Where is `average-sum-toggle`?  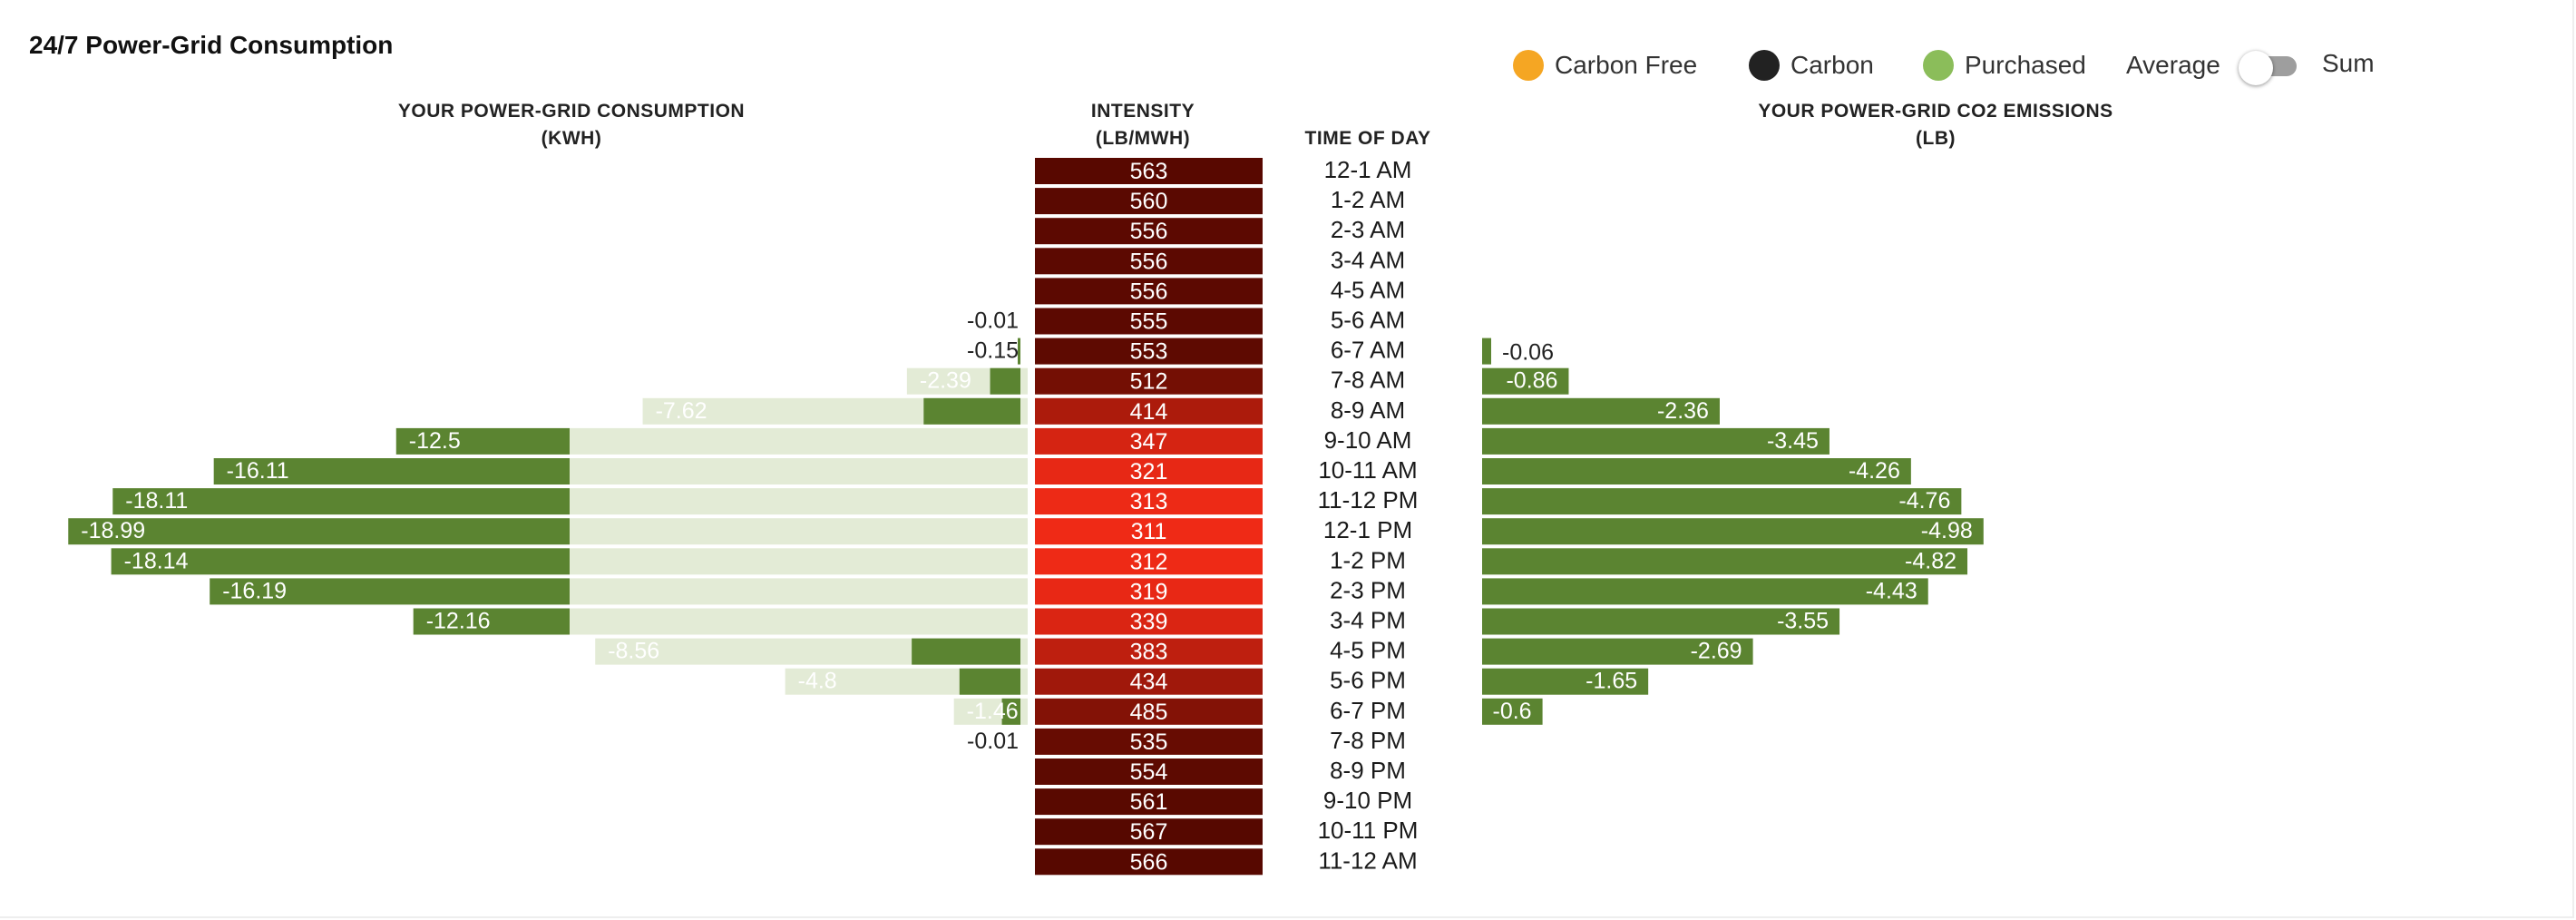 average-sum-toggle is located at coordinates (2269, 68).